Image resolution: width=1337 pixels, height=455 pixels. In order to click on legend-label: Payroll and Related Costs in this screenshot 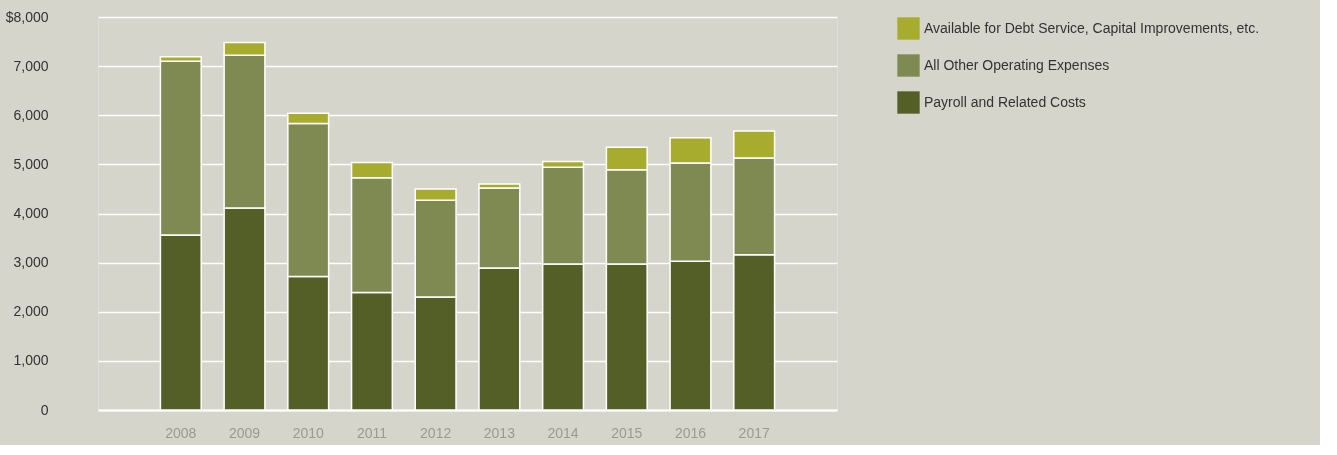, I will do `click(1005, 101)`.